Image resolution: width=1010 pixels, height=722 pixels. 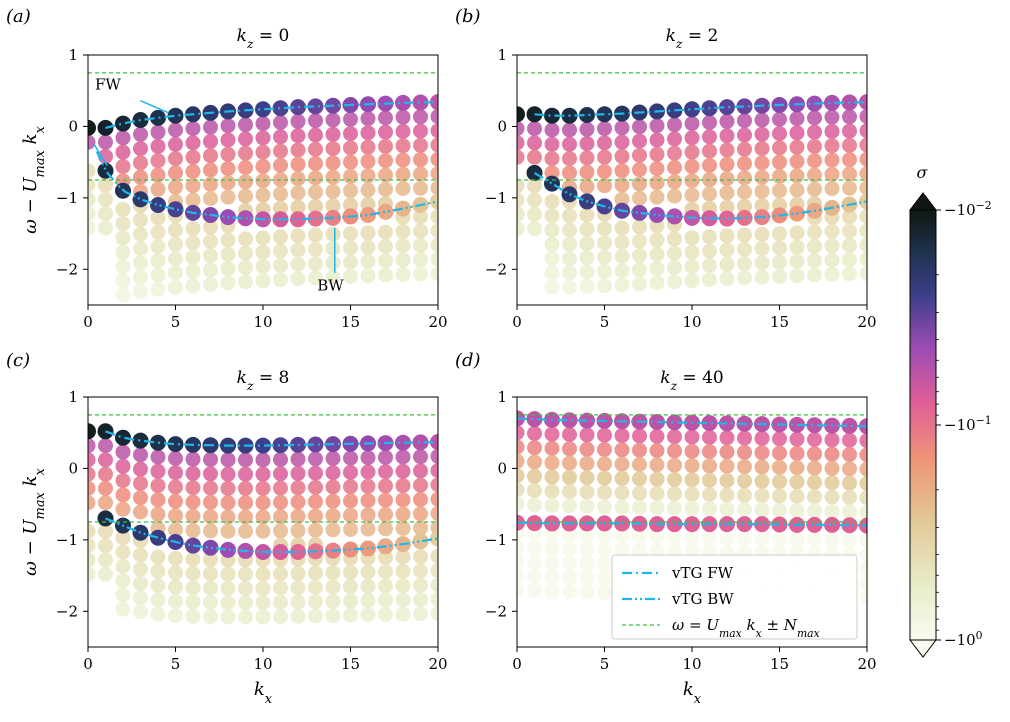 What do you see at coordinates (702, 573) in the screenshot?
I see `legend-label: vTG FW` at bounding box center [702, 573].